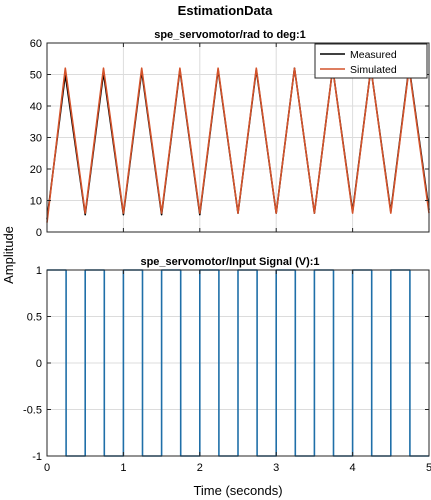  What do you see at coordinates (237, 490) in the screenshot?
I see `x-axis-label: Time (seconds)` at bounding box center [237, 490].